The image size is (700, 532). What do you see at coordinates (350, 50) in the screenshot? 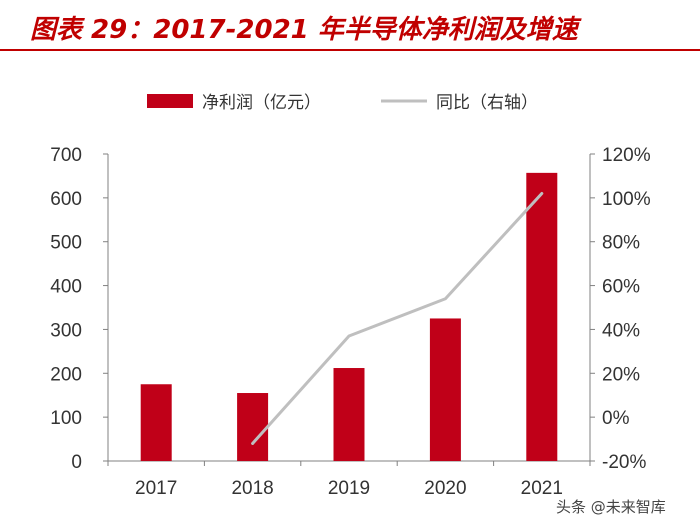
I see `title-divider` at bounding box center [350, 50].